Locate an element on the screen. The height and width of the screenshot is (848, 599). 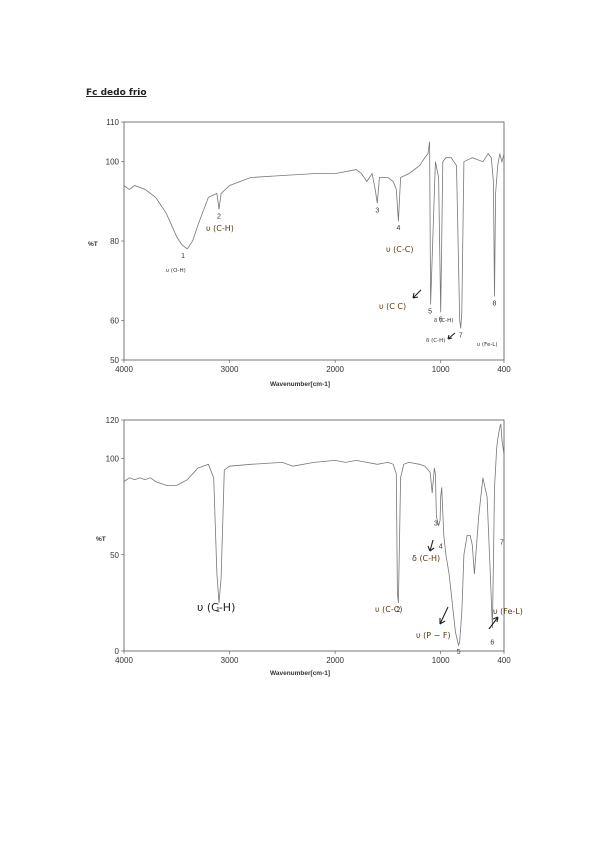
chart-1-arrow-dch2 is located at coordinates (451, 336).